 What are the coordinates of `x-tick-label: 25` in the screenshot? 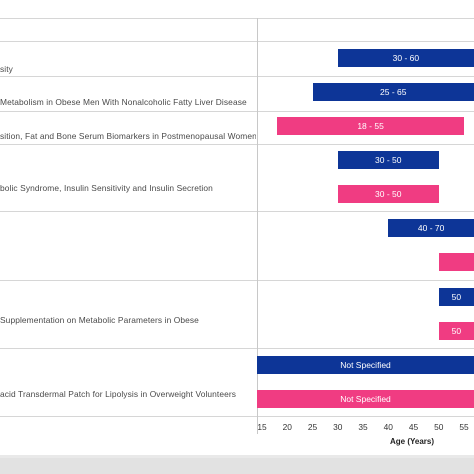 It's located at (312, 427).